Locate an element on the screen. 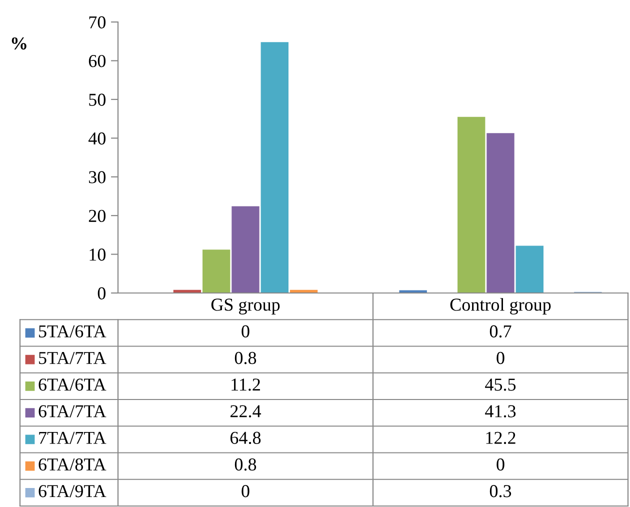  data-label: 0.7 is located at coordinates (501, 331).